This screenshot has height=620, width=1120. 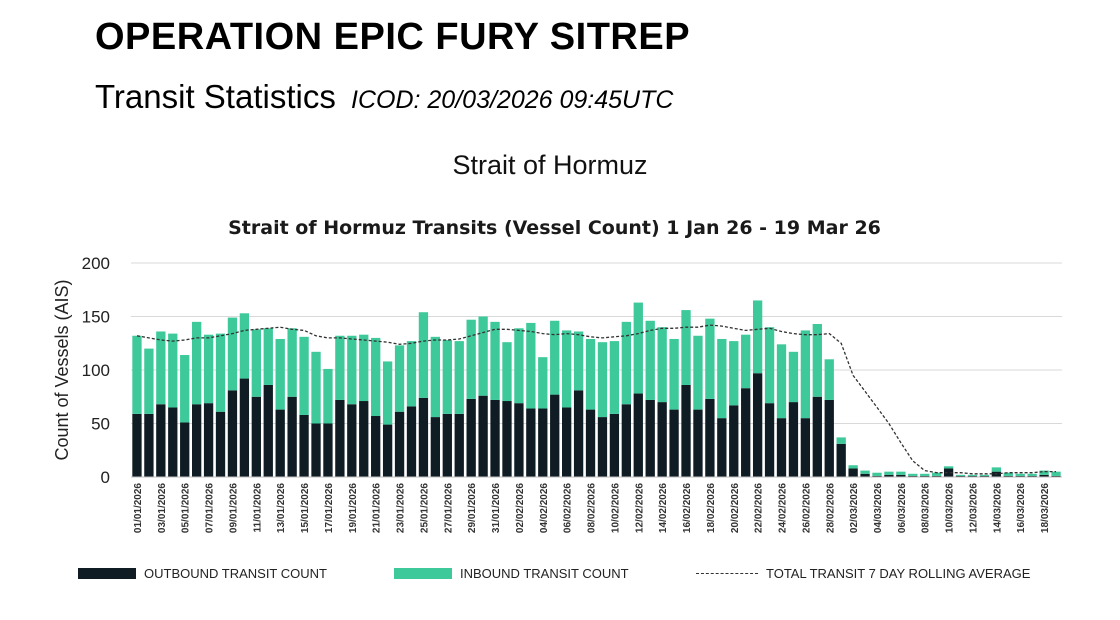 What do you see at coordinates (687, 508) in the screenshot?
I see `x-tick-label: 16/02/2026` at bounding box center [687, 508].